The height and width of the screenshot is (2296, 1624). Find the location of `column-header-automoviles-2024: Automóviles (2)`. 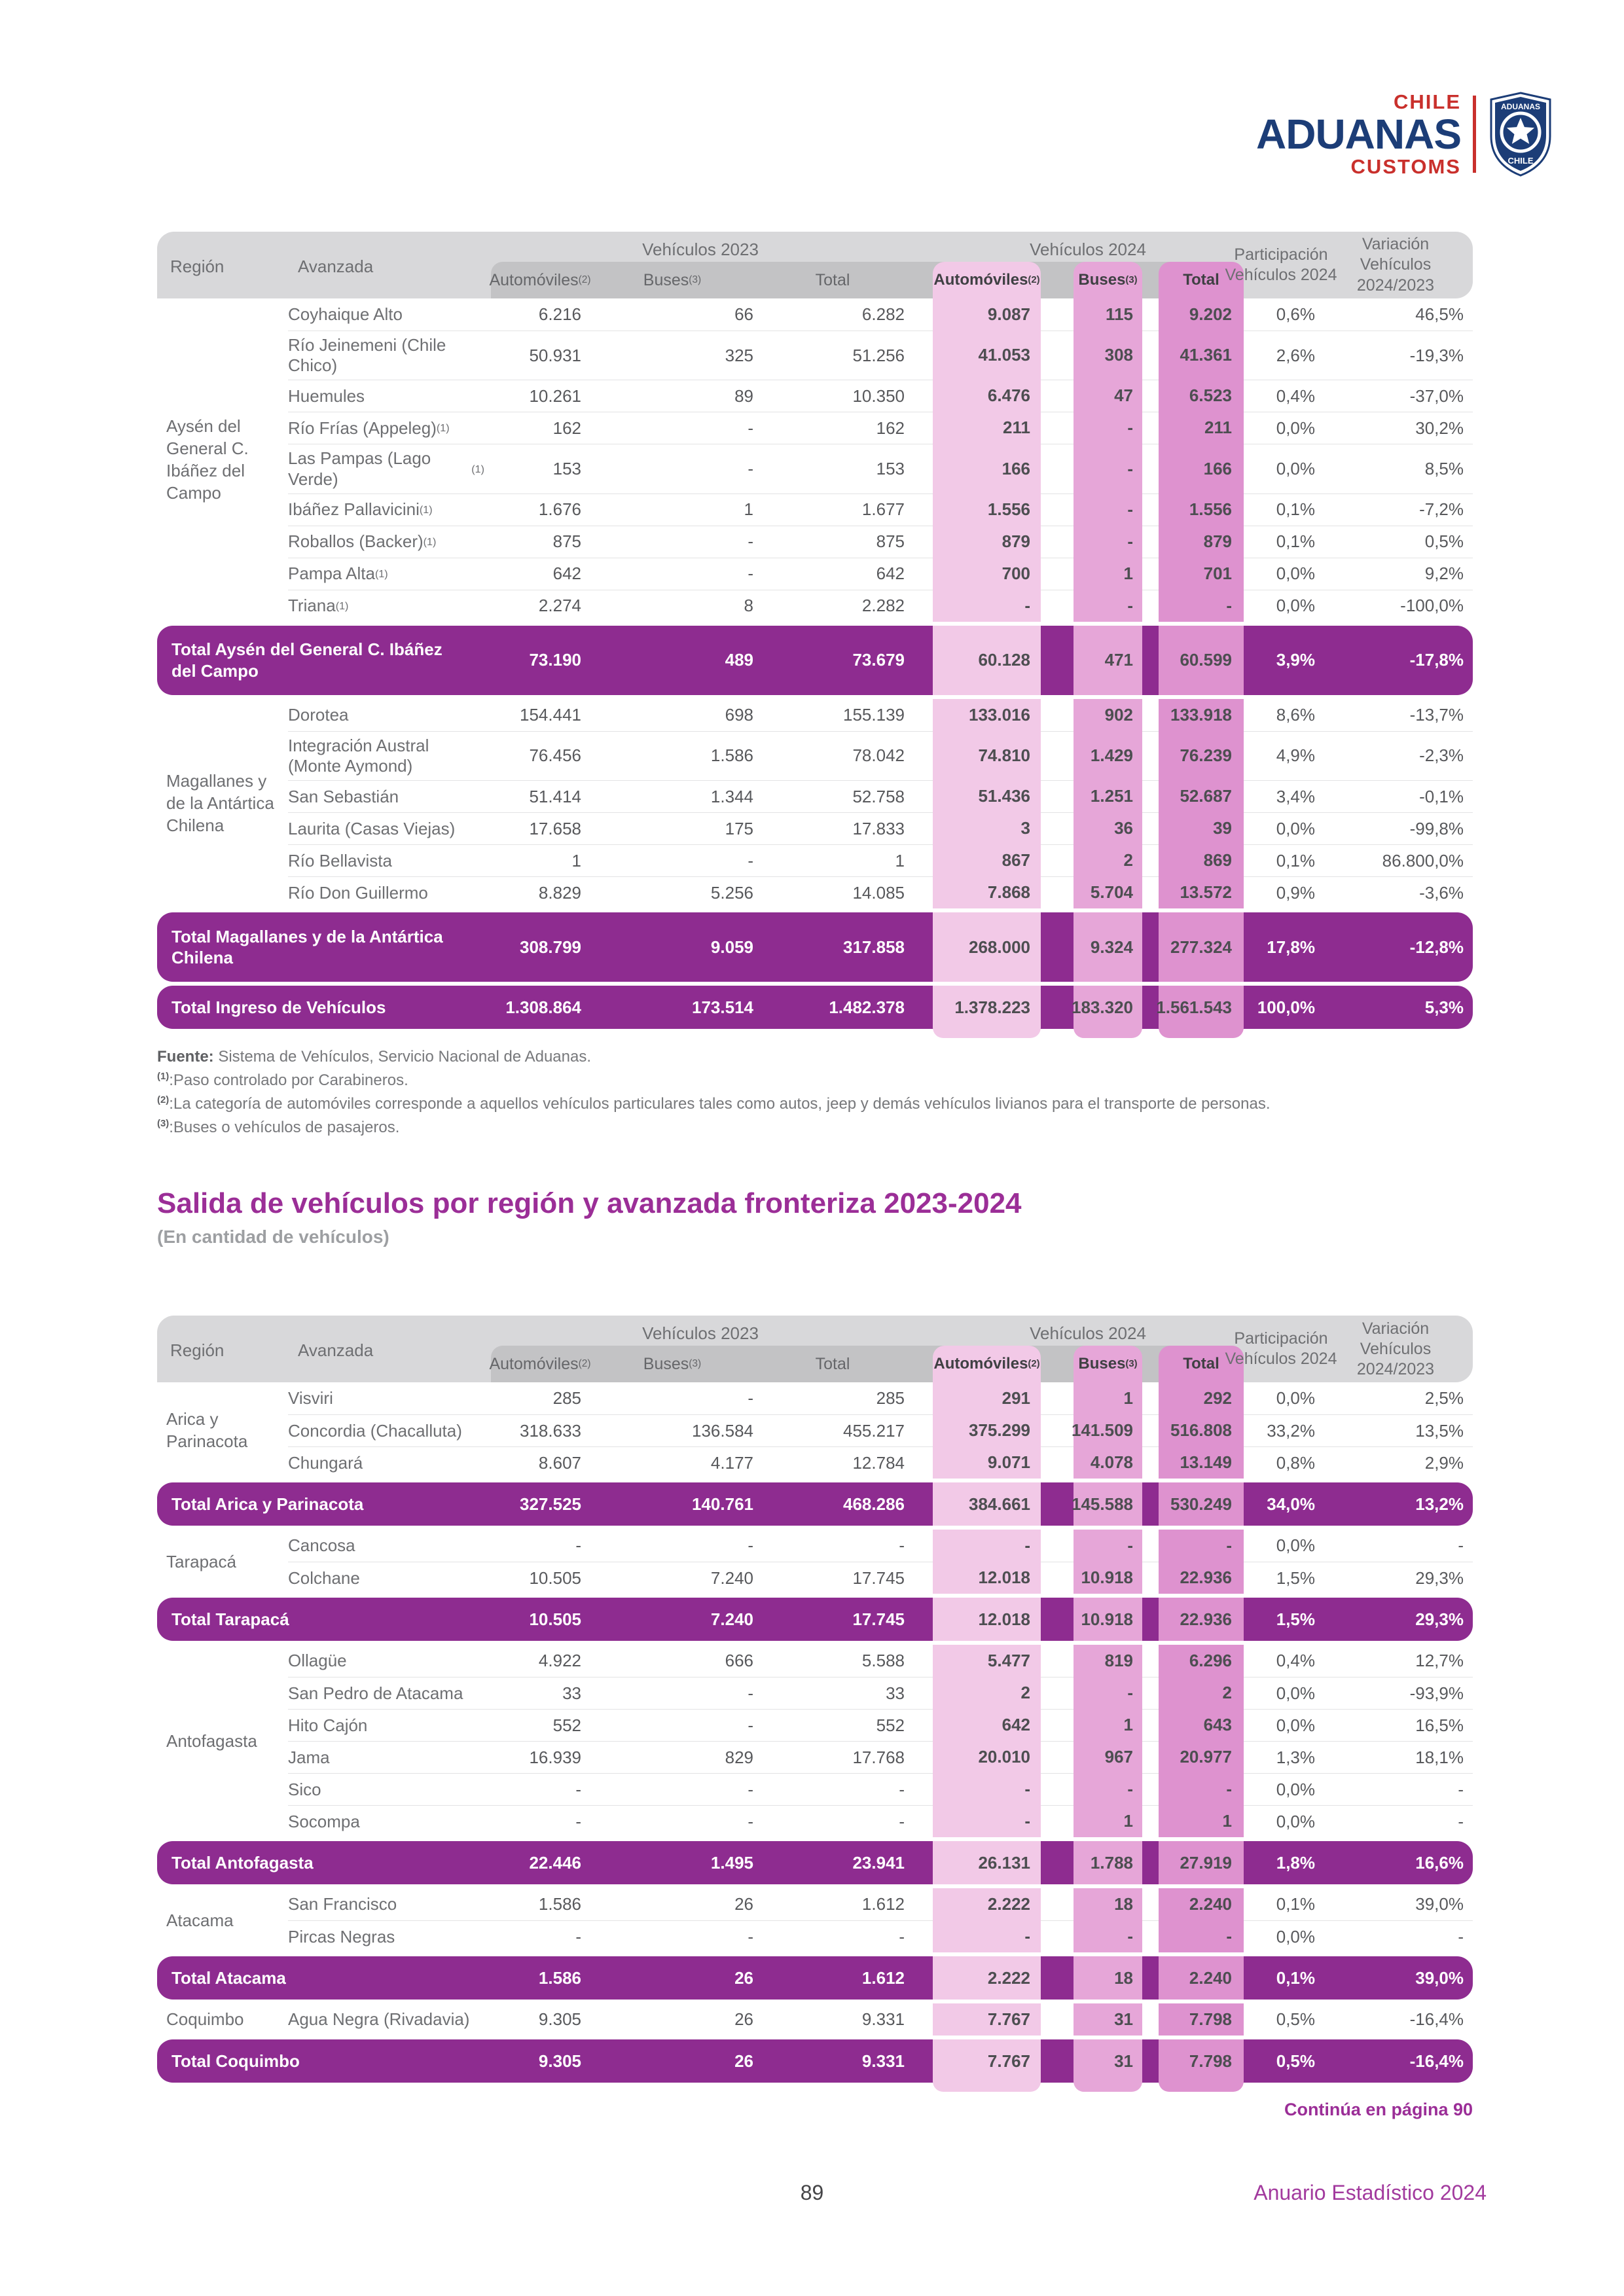

column-header-automoviles-2024: Automóviles (2) is located at coordinates (987, 1364).